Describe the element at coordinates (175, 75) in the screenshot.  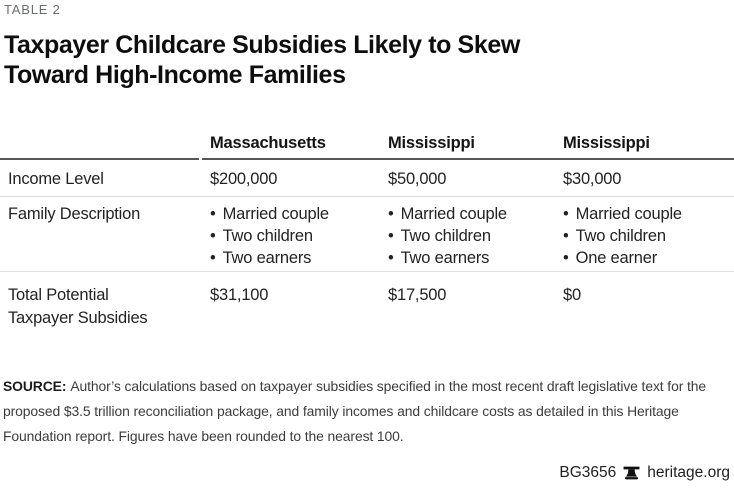
I see `title-line-2: Toward High-Income Families` at that location.